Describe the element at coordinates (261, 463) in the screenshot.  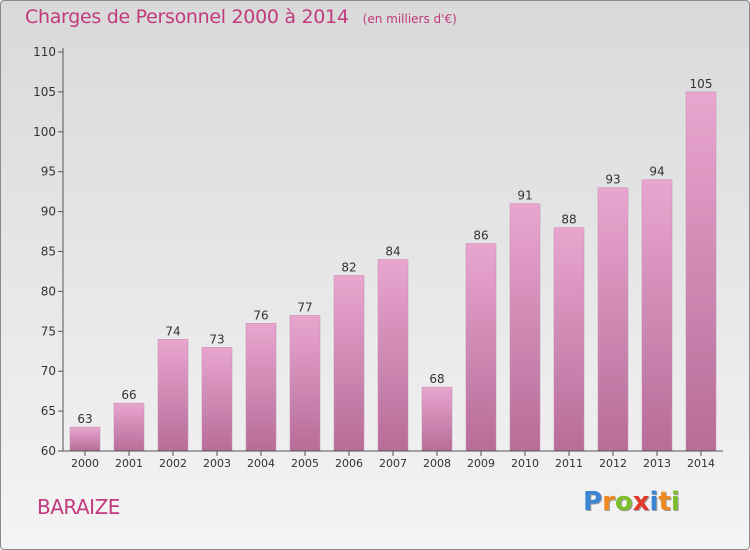
I see `x-tick-label: 2004` at that location.